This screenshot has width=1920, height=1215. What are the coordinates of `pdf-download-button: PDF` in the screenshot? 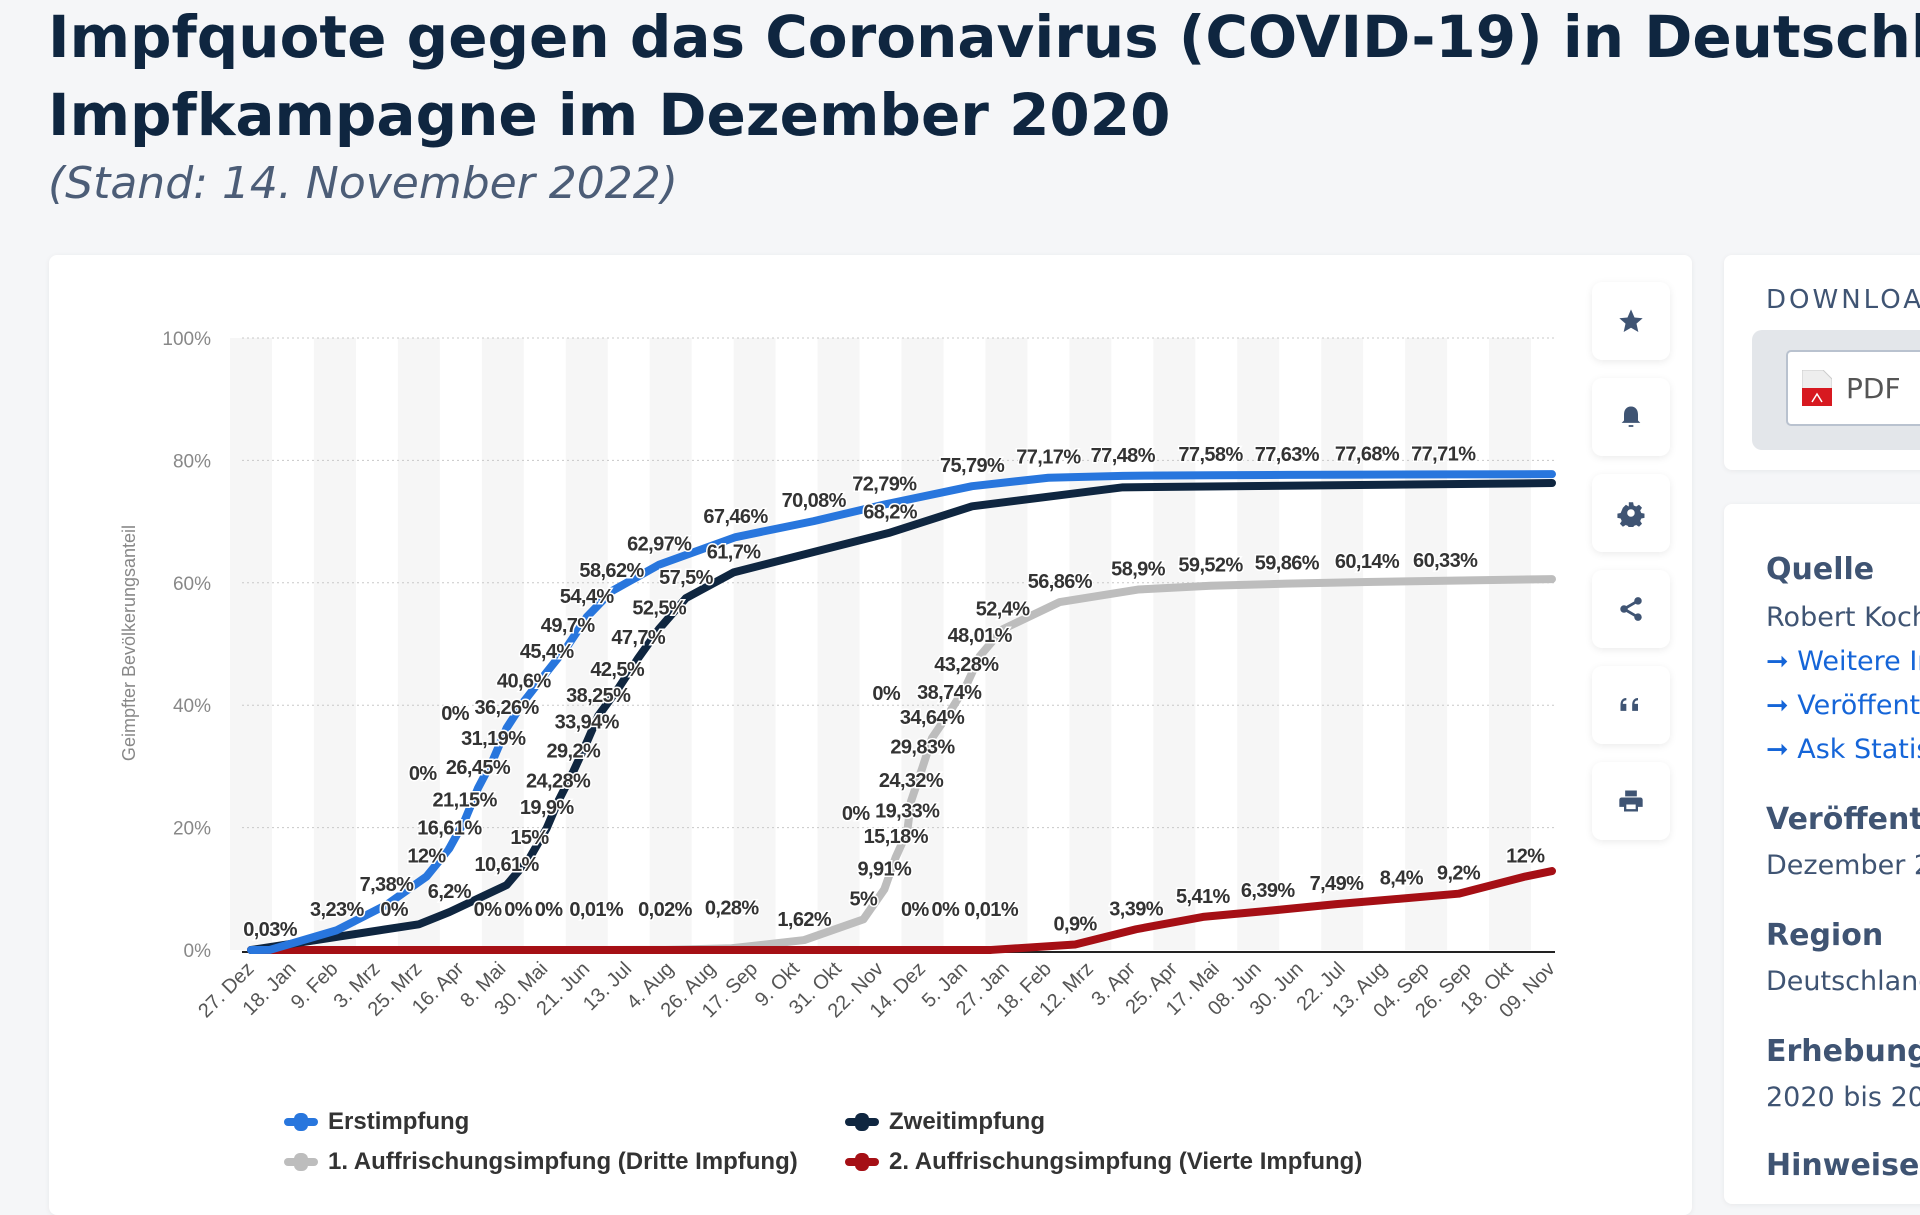 It's located at (1853, 388).